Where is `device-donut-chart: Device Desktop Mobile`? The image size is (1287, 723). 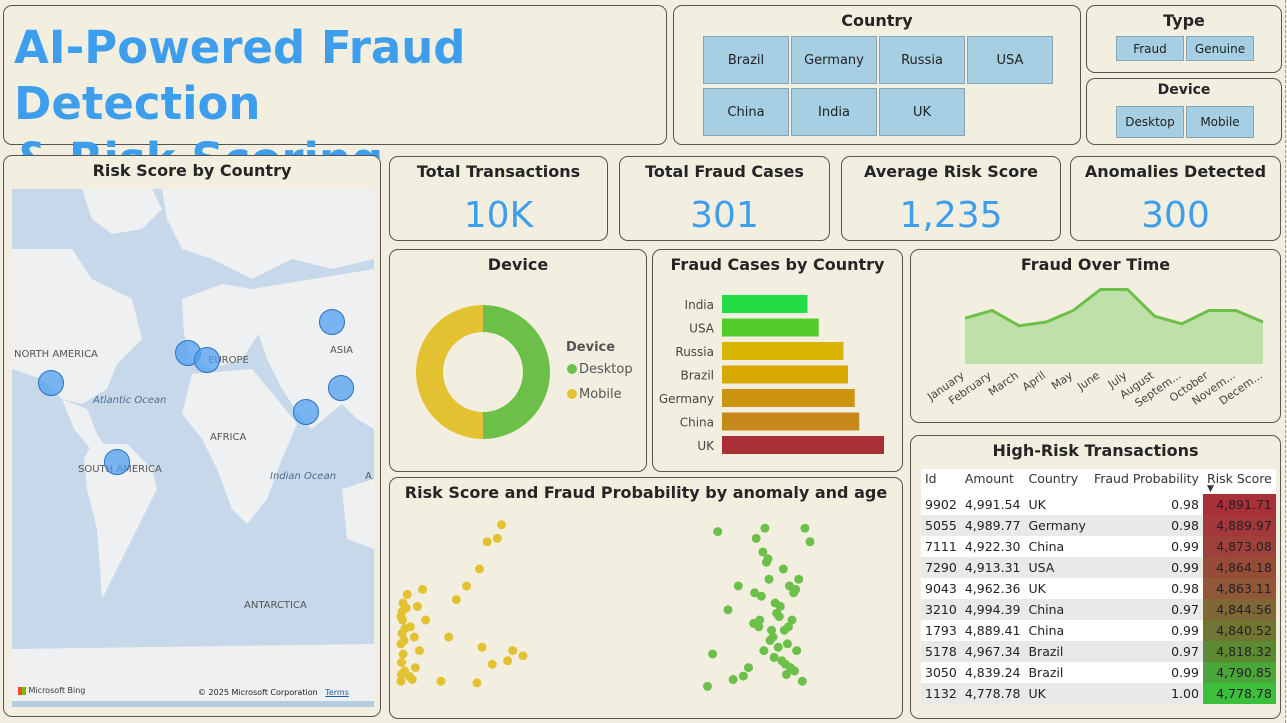 device-donut-chart: Device Desktop Mobile is located at coordinates (519, 375).